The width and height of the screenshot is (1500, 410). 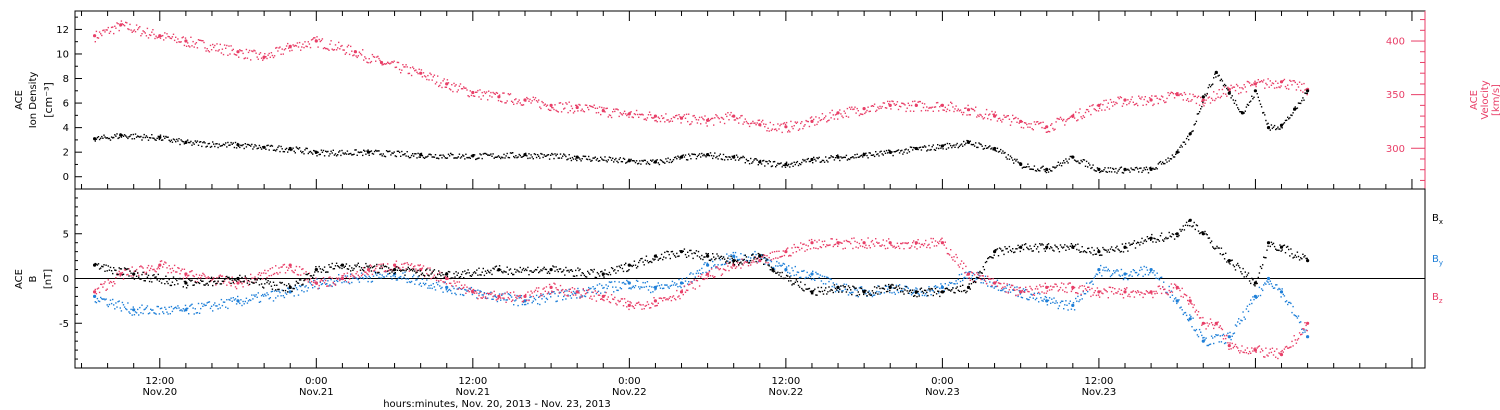 What do you see at coordinates (95, 36) in the screenshot?
I see `point-velocity` at bounding box center [95, 36].